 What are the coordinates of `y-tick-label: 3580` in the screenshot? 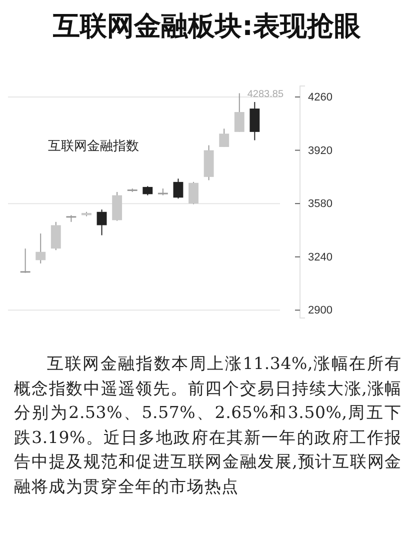 It's located at (320, 204).